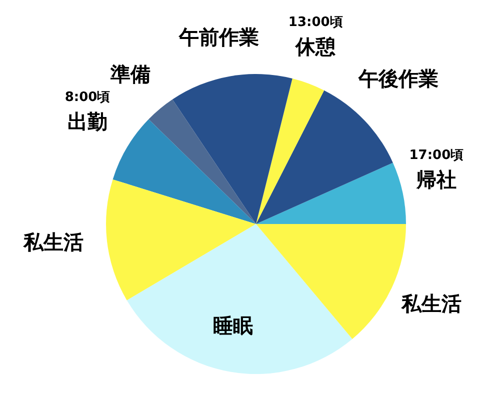 The height and width of the screenshot is (400, 500). Describe the element at coordinates (398, 78) in the screenshot. I see `slice-label: 午後作業` at that location.